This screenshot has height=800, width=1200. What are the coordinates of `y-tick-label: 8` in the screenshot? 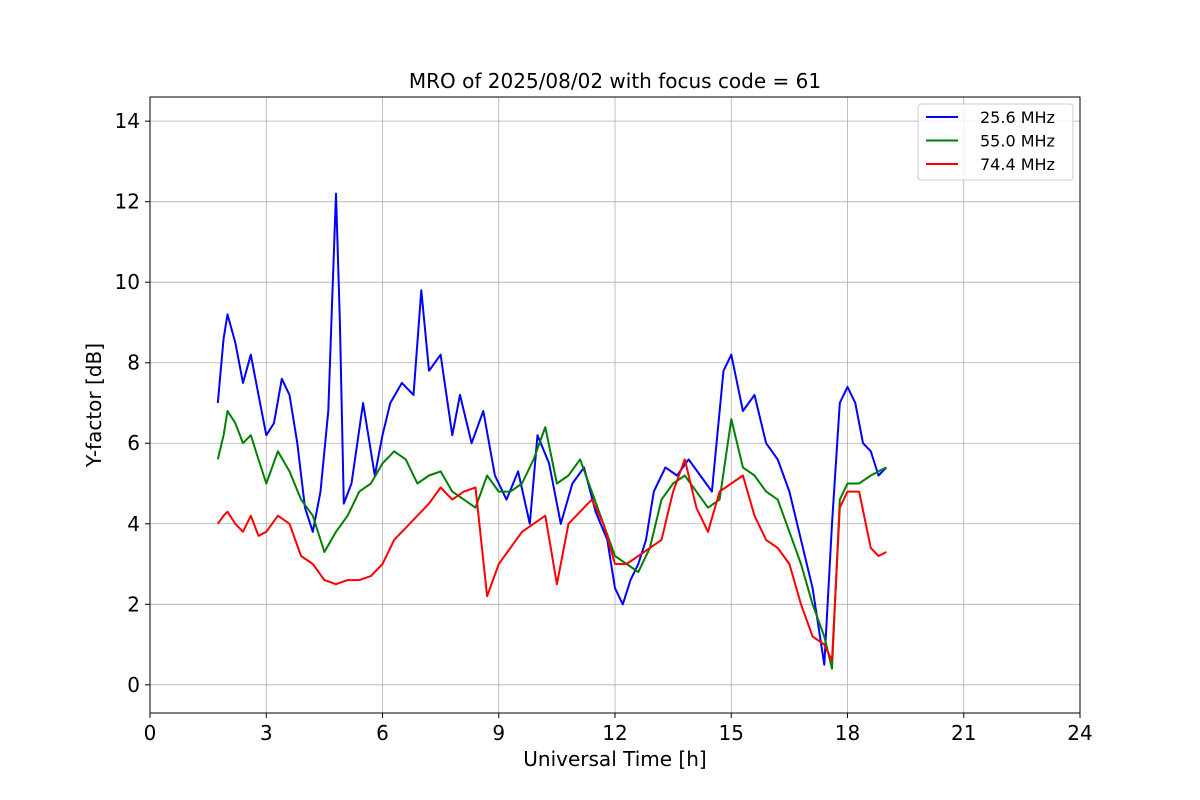 It's located at (133, 363).